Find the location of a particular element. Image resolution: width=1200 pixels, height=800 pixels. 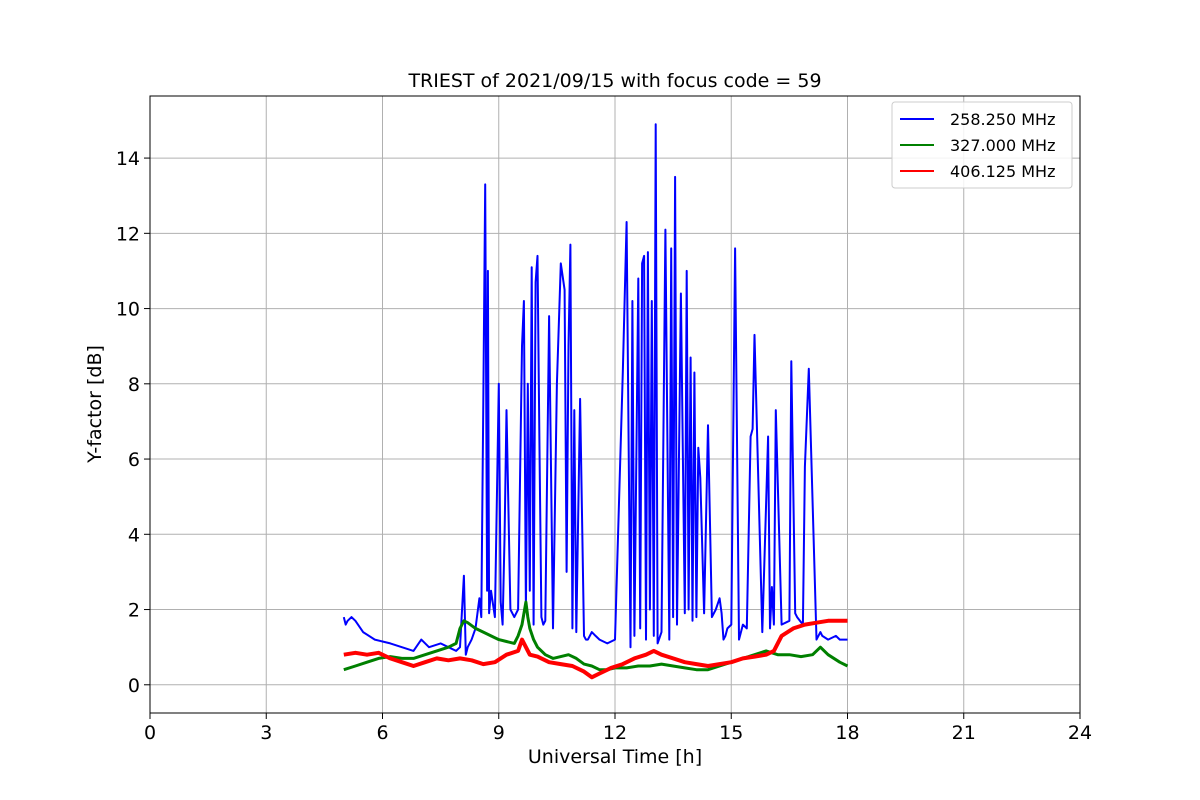

x-tick-label: 9 is located at coordinates (499, 733).